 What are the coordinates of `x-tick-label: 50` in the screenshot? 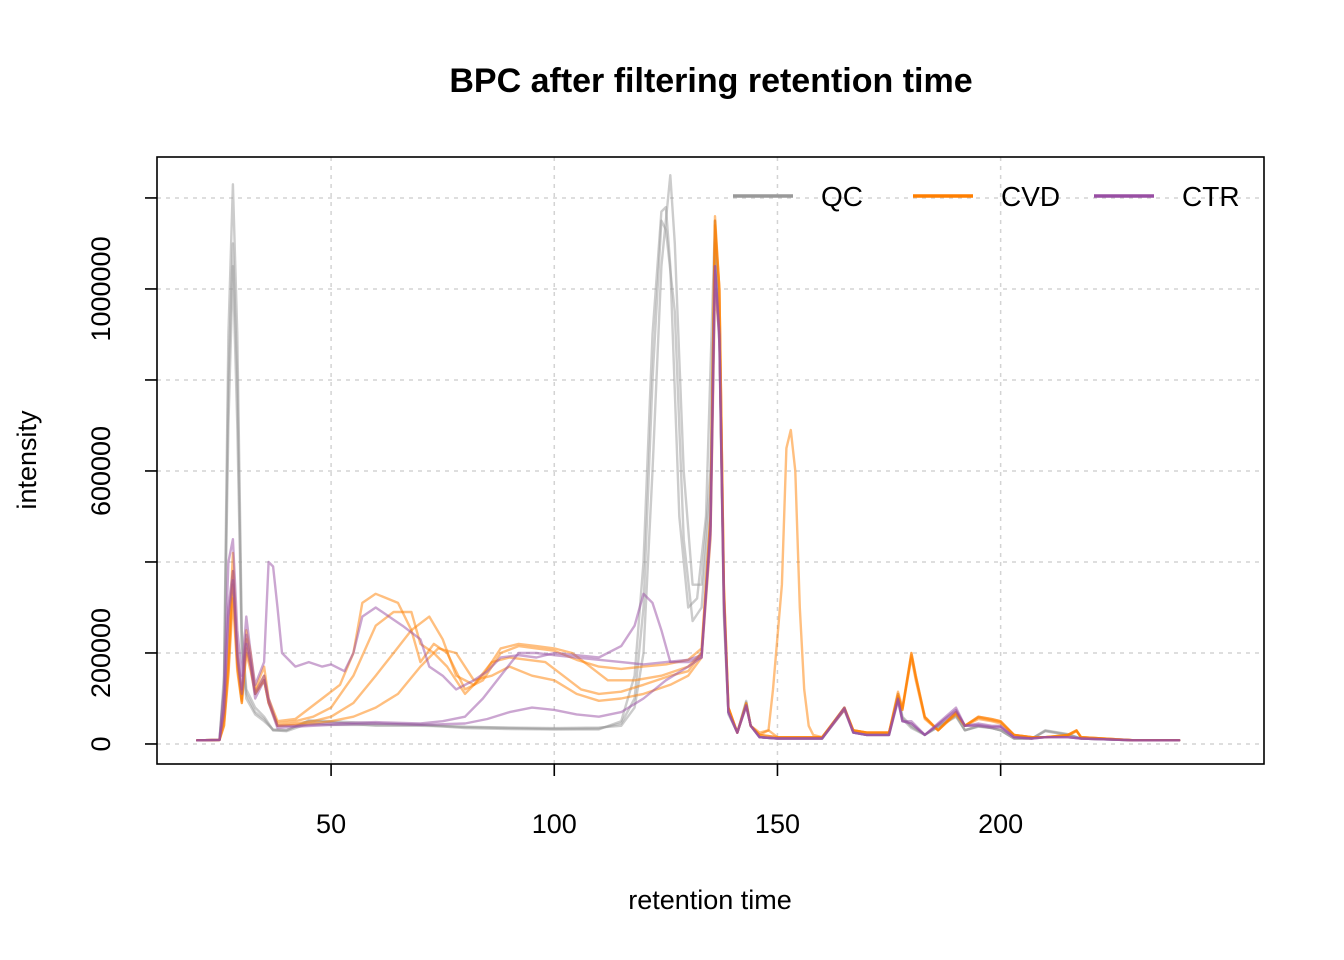 It's located at (331, 824).